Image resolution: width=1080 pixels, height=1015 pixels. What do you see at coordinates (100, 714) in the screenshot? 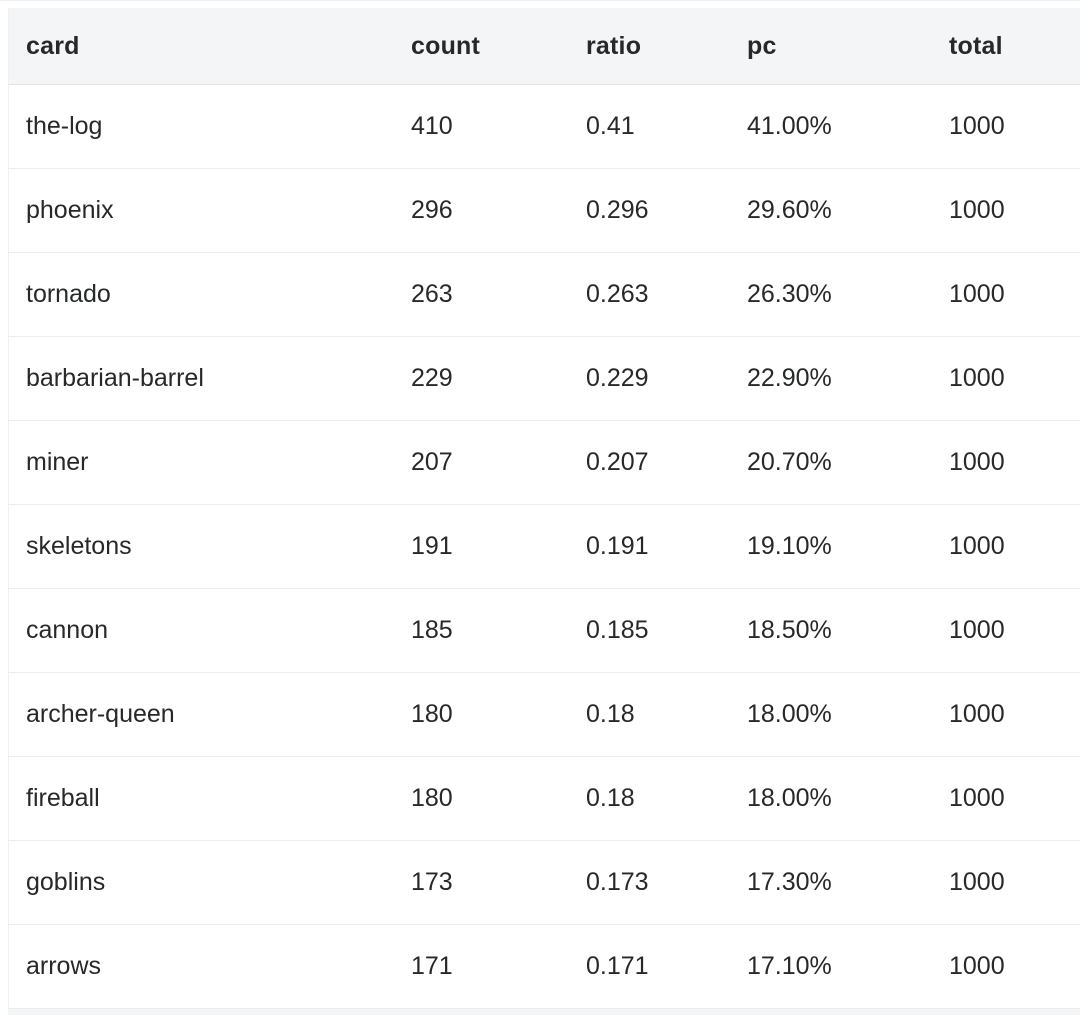
I see `cell-card: archer-queen` at bounding box center [100, 714].